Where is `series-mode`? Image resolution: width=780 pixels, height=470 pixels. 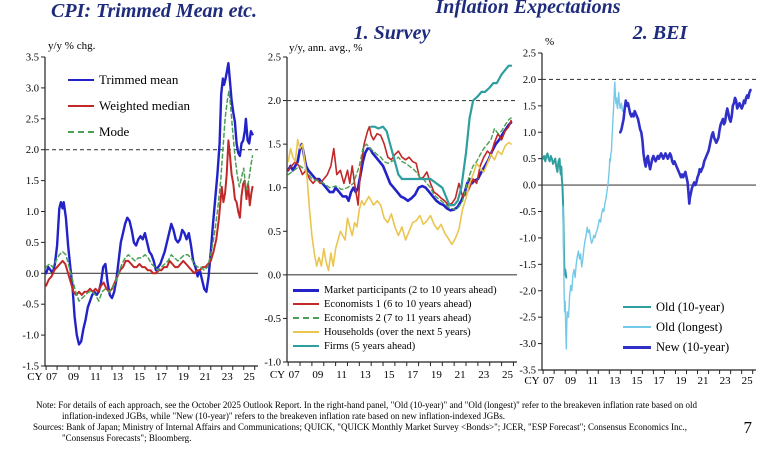
series-mode is located at coordinates (149, 196).